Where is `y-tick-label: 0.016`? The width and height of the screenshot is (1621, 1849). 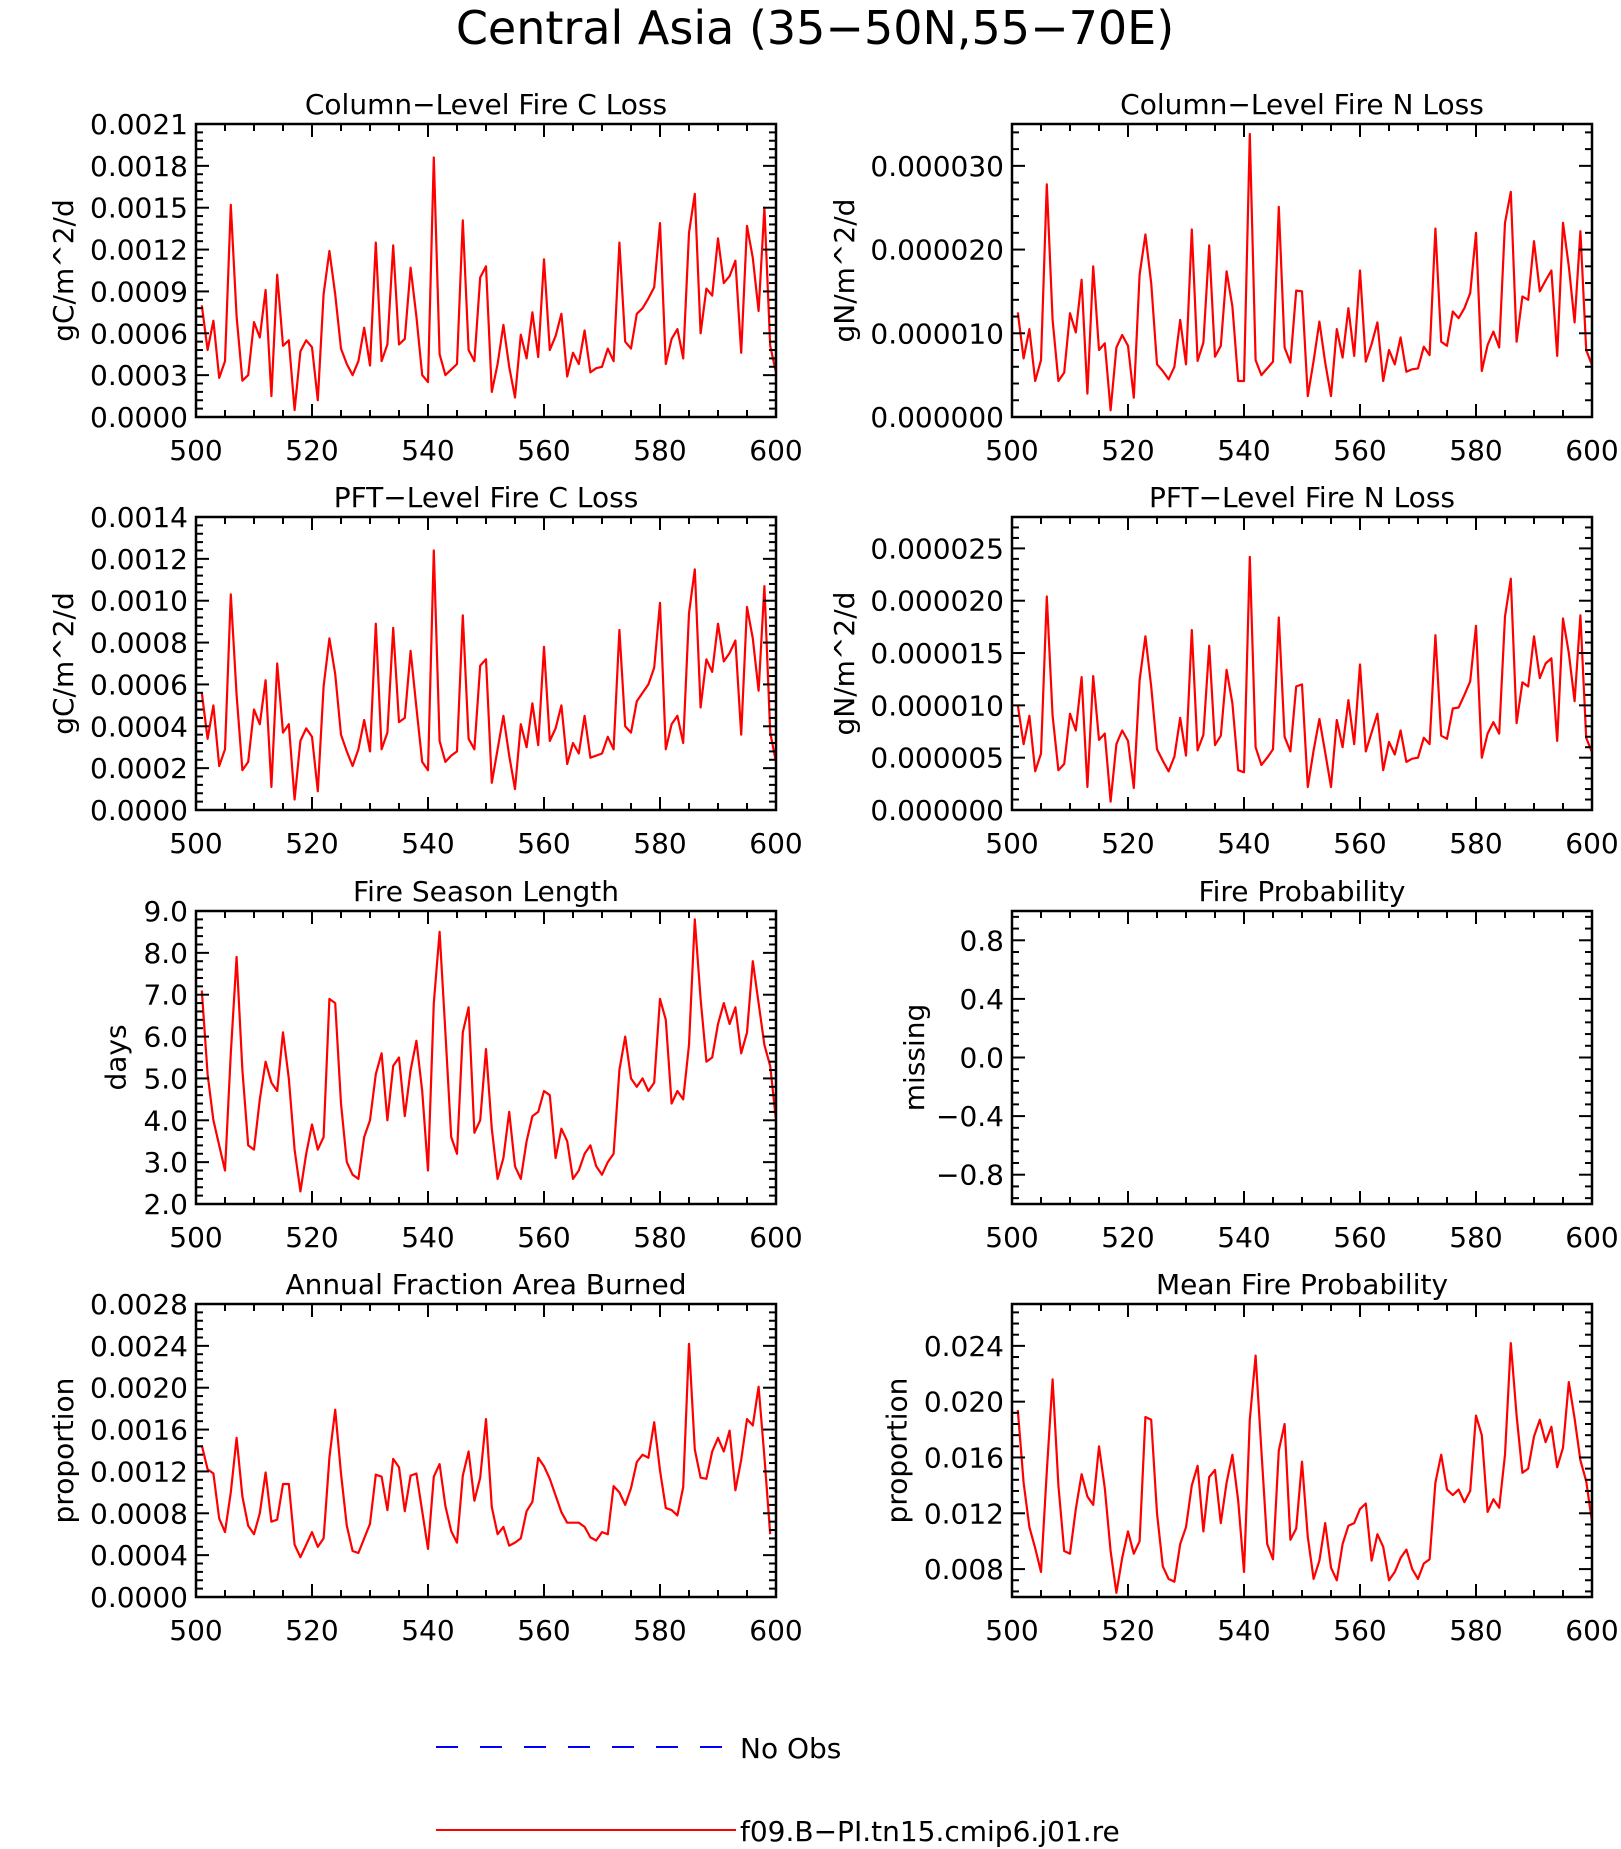
y-tick-label: 0.016 is located at coordinates (964, 1457).